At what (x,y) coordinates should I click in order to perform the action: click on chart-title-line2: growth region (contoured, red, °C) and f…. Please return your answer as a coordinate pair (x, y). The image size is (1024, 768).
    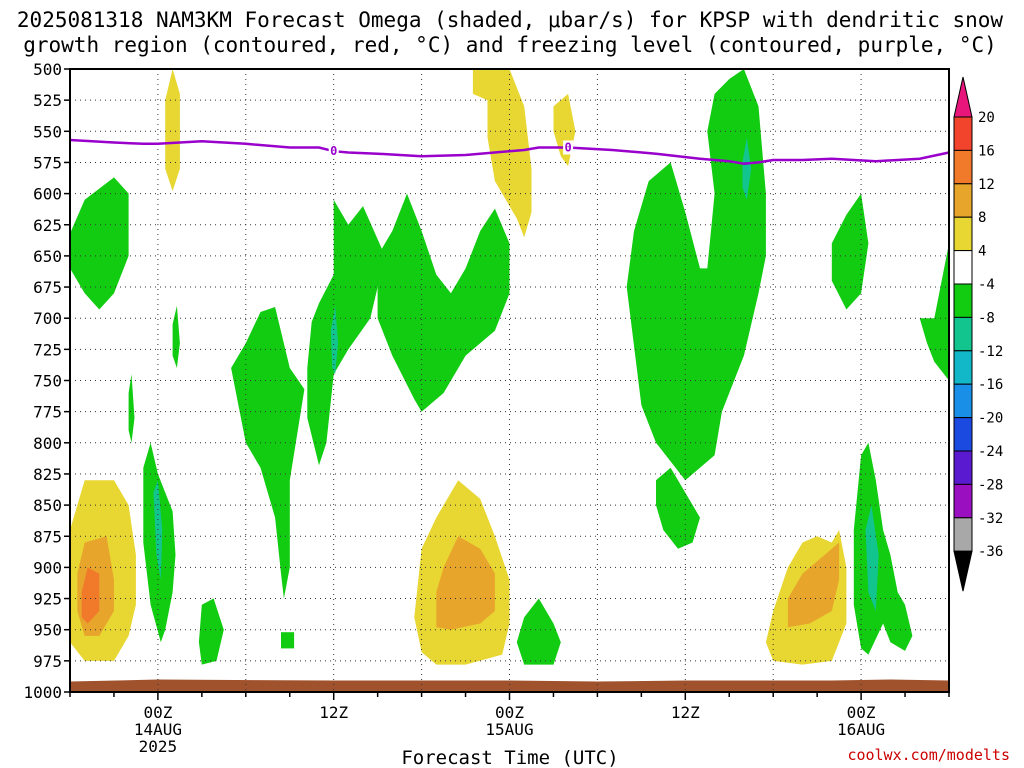
    Looking at the image, I should click on (510, 45).